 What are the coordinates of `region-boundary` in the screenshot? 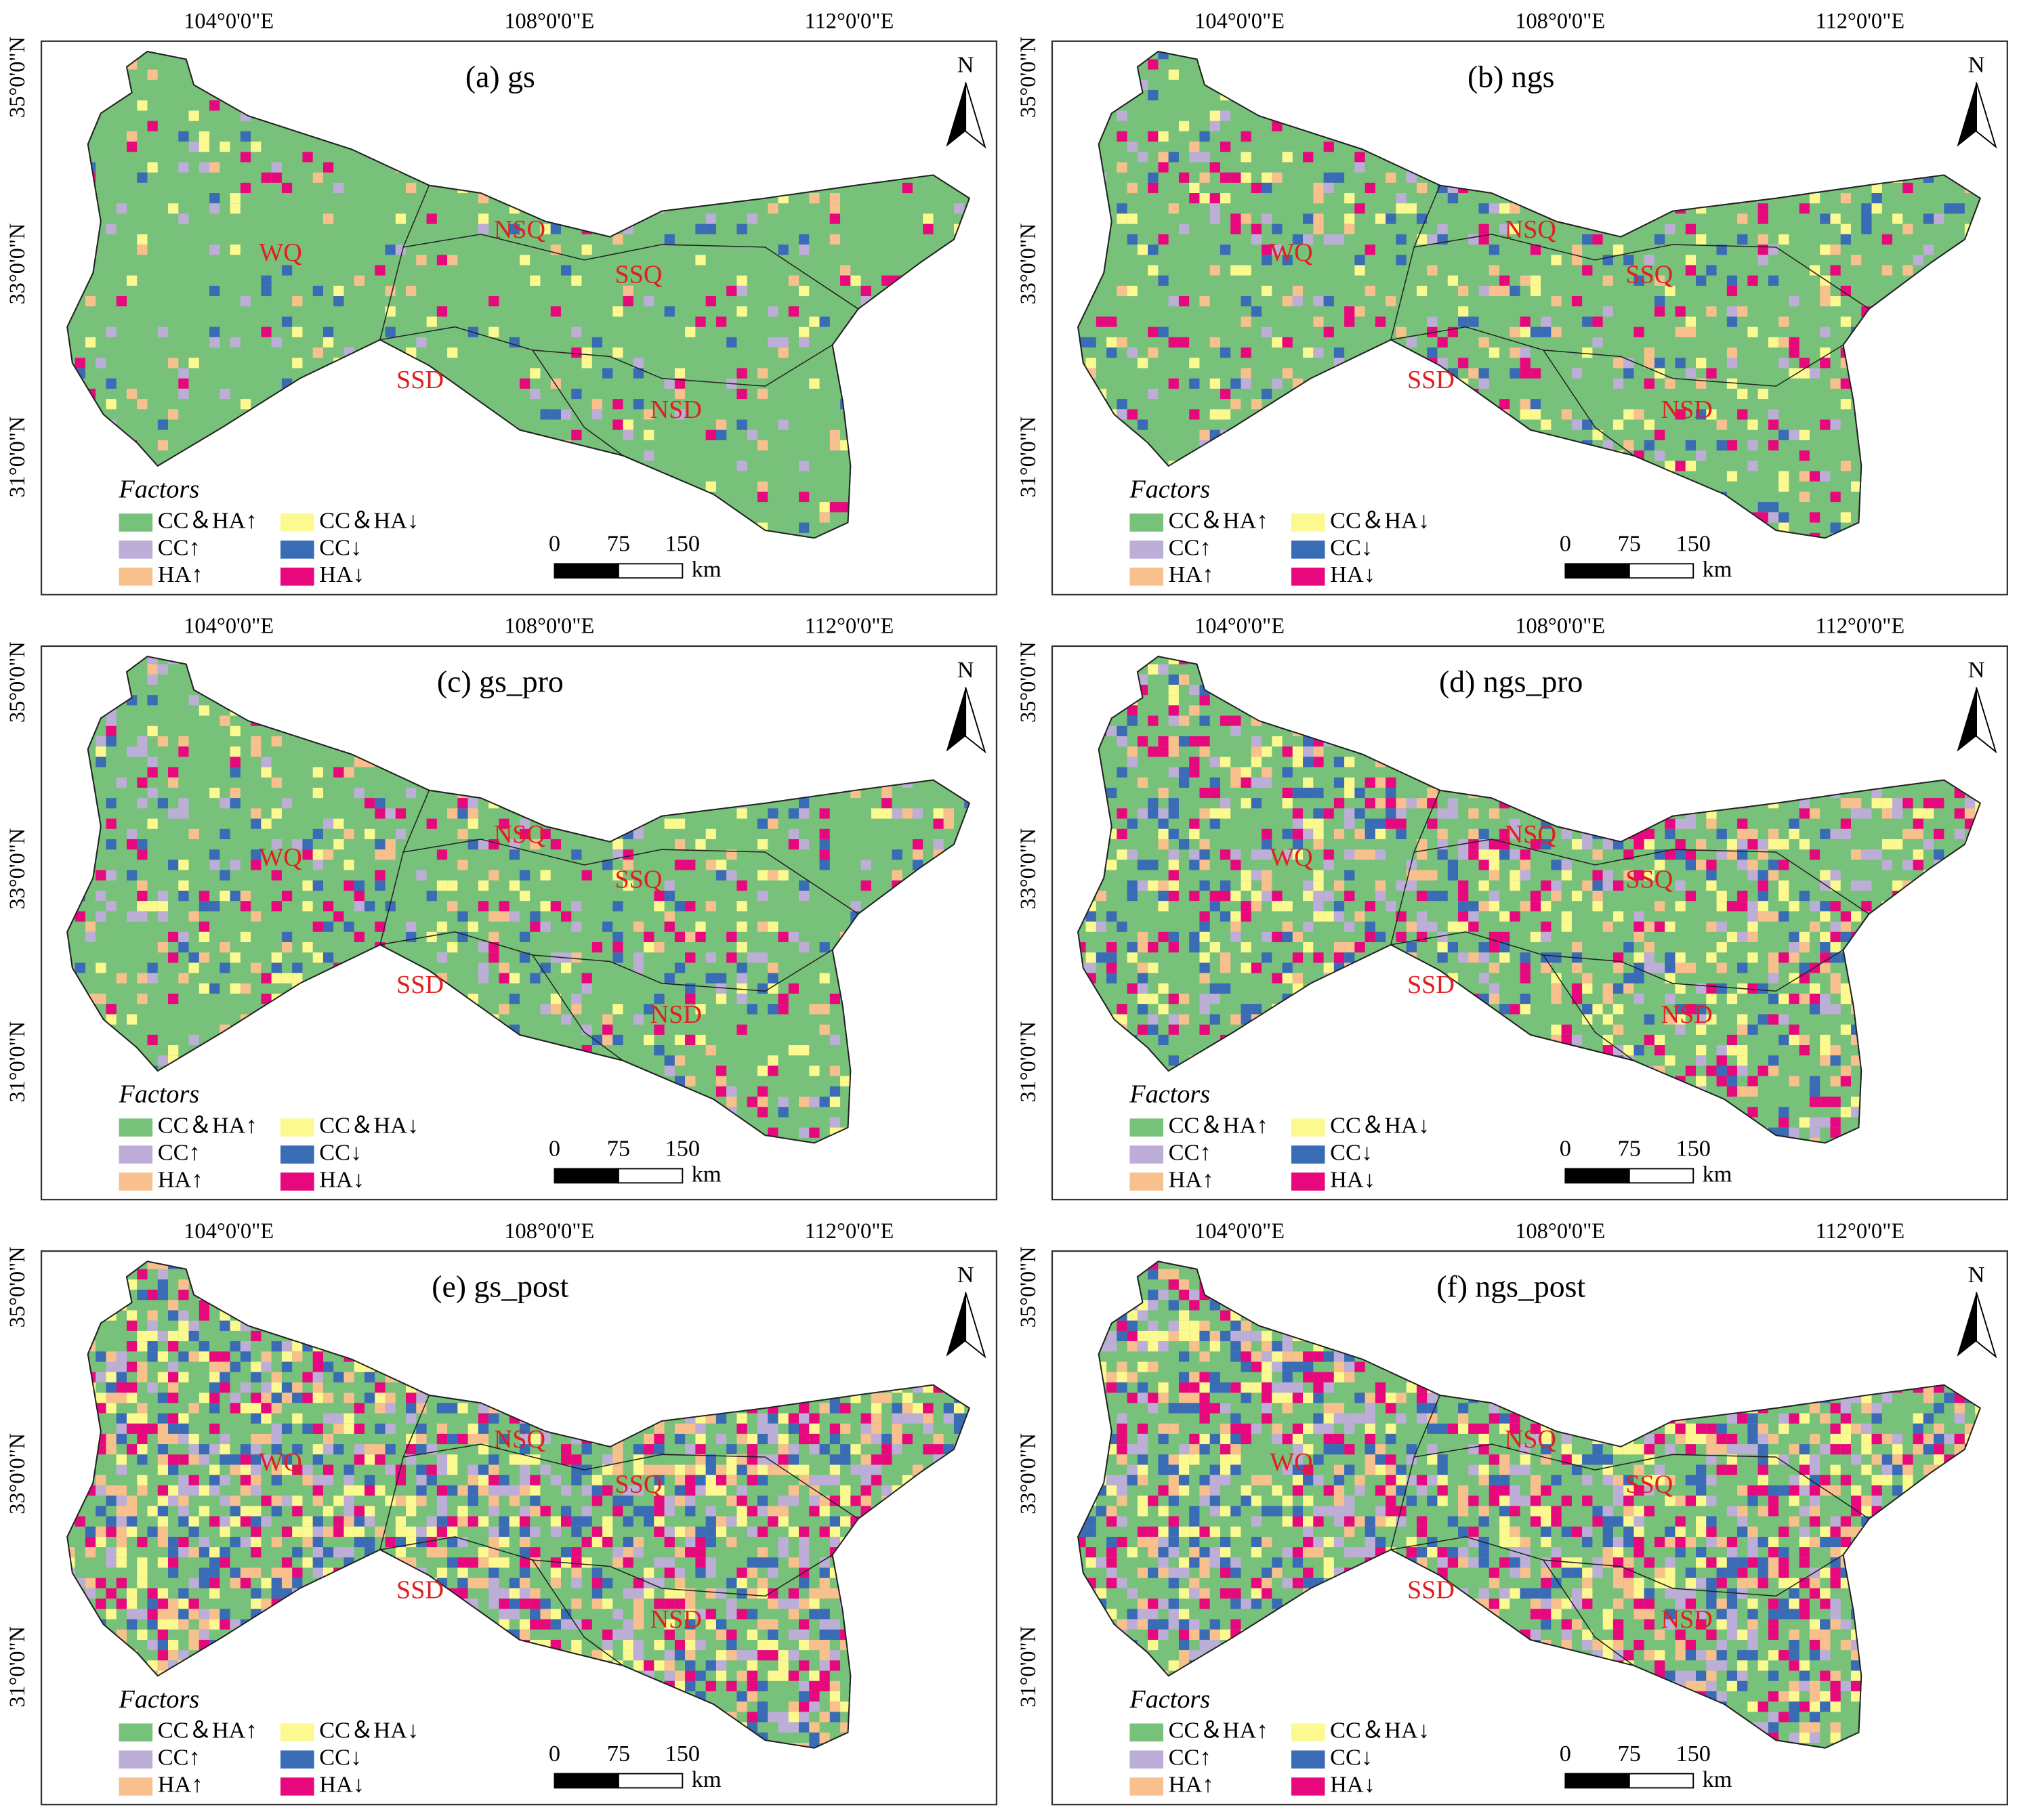 It's located at (631, 272).